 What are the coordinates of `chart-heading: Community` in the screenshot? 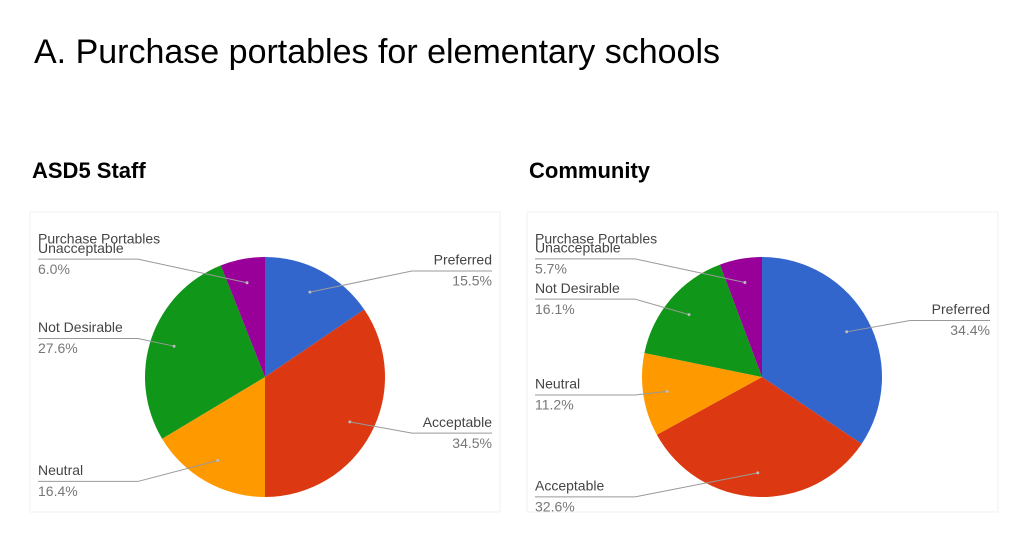 It's located at (590, 170).